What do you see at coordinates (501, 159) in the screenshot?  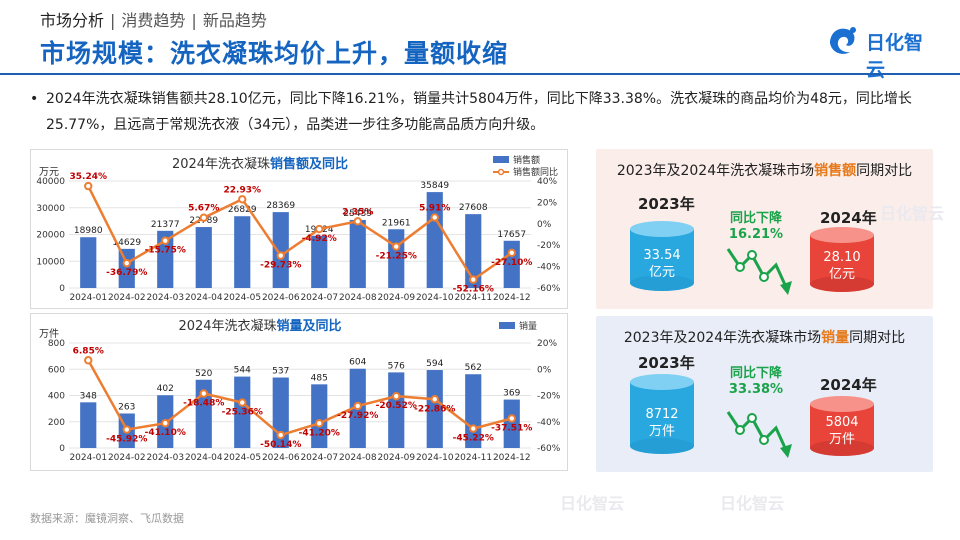 I see `sales-legend-bar-swatch` at bounding box center [501, 159].